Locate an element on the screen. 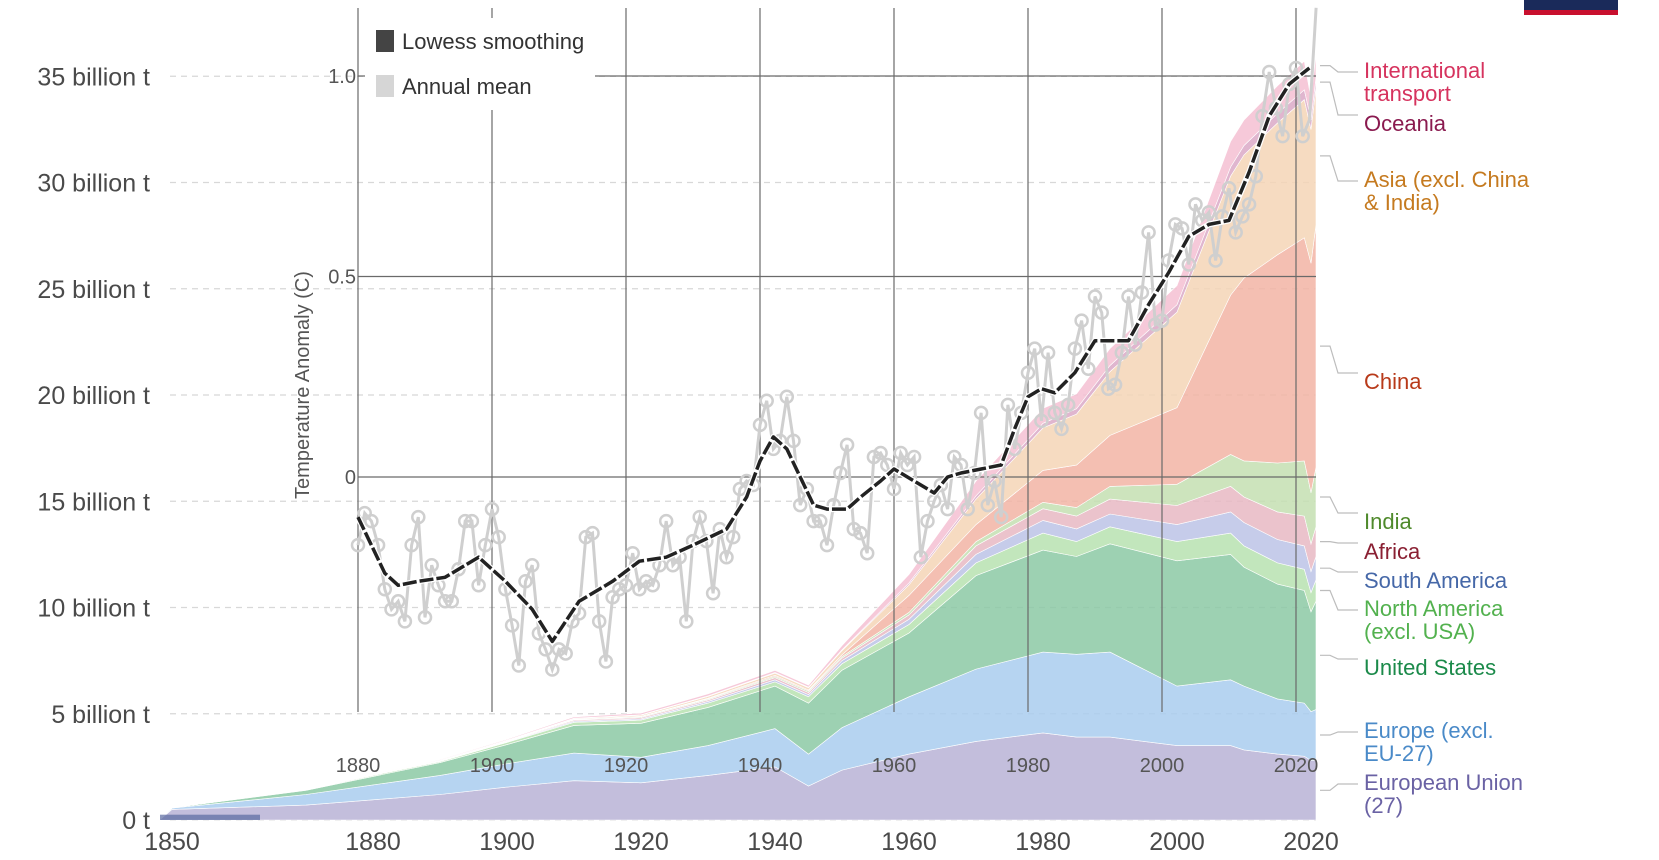 The height and width of the screenshot is (860, 1659). region-label-european-union-27: European Union (27) is located at coordinates (1443, 794).